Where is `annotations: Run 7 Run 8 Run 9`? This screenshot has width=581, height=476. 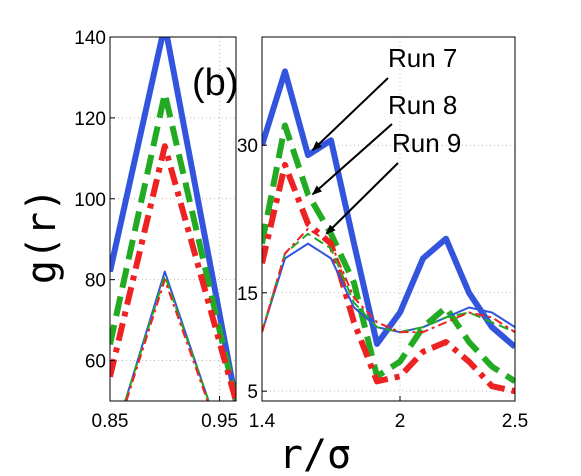
annotations: Run 7 Run 8 Run 9 is located at coordinates (386, 139).